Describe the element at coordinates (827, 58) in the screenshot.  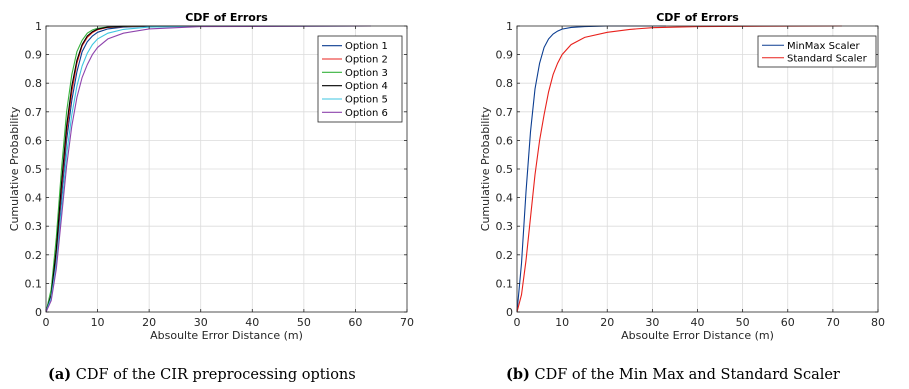
I see `legend-label-2: Standard Scaler` at that location.